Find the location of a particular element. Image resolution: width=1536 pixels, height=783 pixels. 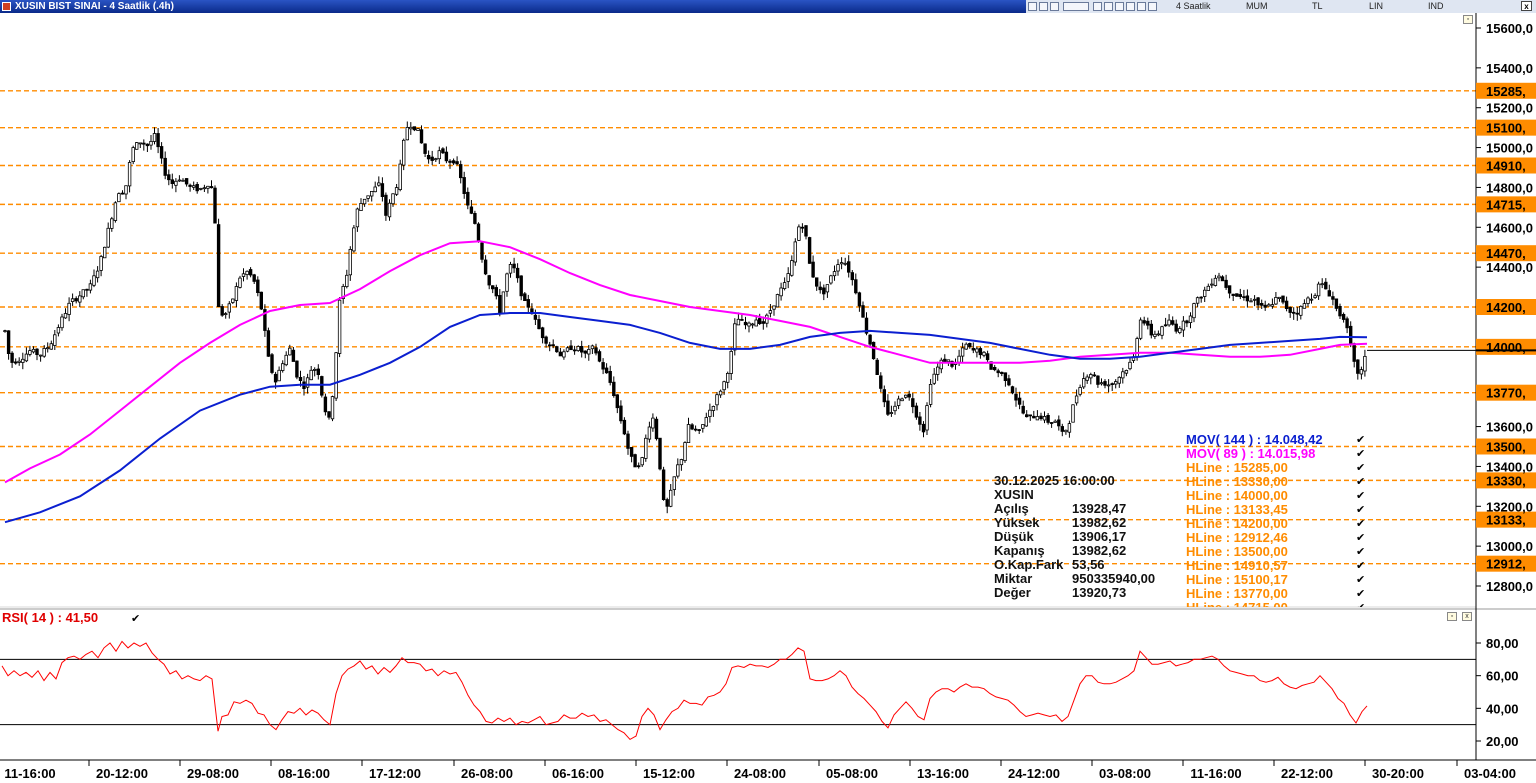

hline-tag-label-5: 14200, is located at coordinates (1506, 307).